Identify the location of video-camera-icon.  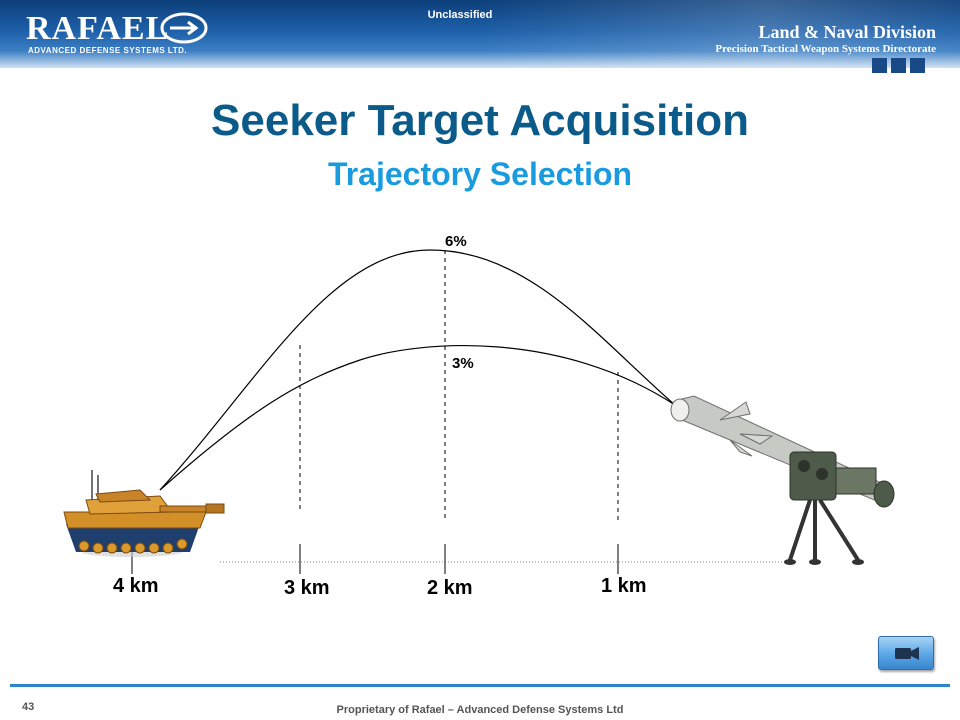
(907, 653).